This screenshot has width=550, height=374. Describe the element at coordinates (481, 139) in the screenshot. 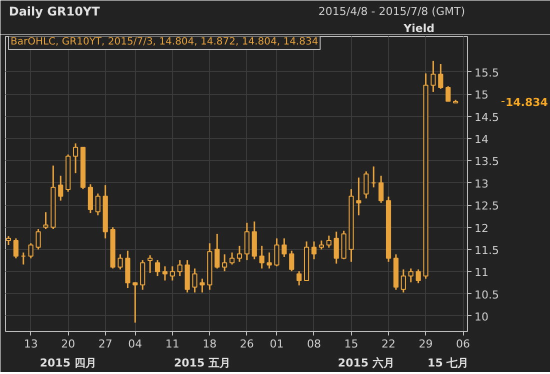

I see `y-tick-label: 14` at that location.